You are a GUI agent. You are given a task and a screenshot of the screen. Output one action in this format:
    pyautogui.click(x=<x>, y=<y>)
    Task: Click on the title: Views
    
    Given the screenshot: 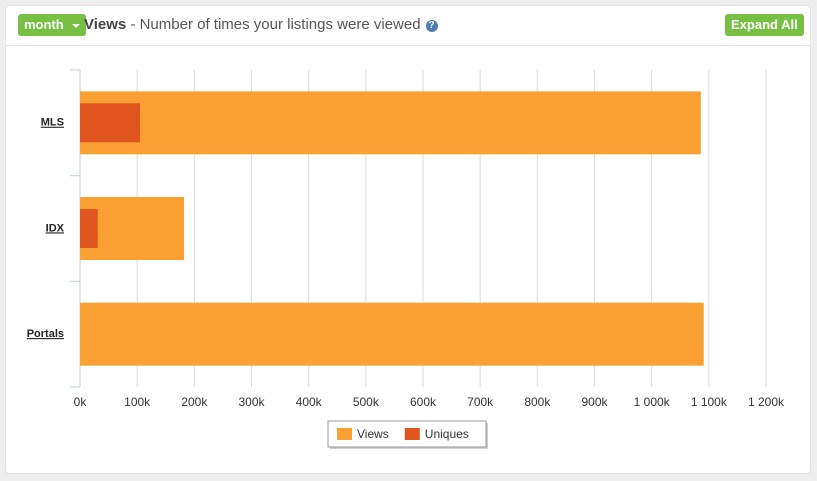 What is the action you would take?
    pyautogui.click(x=105, y=24)
    